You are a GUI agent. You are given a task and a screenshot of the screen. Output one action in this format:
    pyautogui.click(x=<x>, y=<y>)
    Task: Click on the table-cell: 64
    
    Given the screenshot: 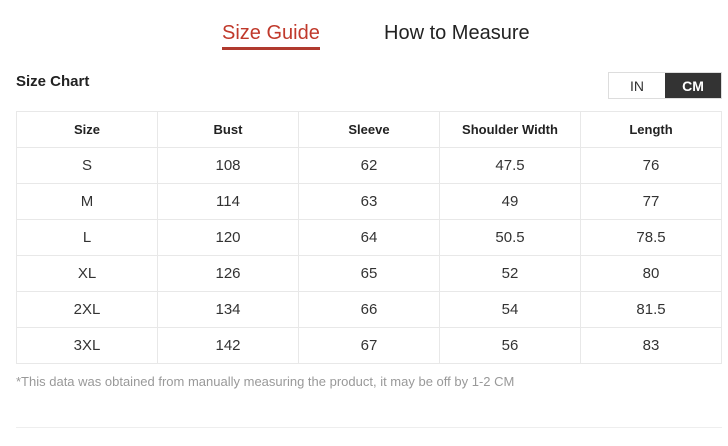 What is the action you would take?
    pyautogui.click(x=369, y=237)
    